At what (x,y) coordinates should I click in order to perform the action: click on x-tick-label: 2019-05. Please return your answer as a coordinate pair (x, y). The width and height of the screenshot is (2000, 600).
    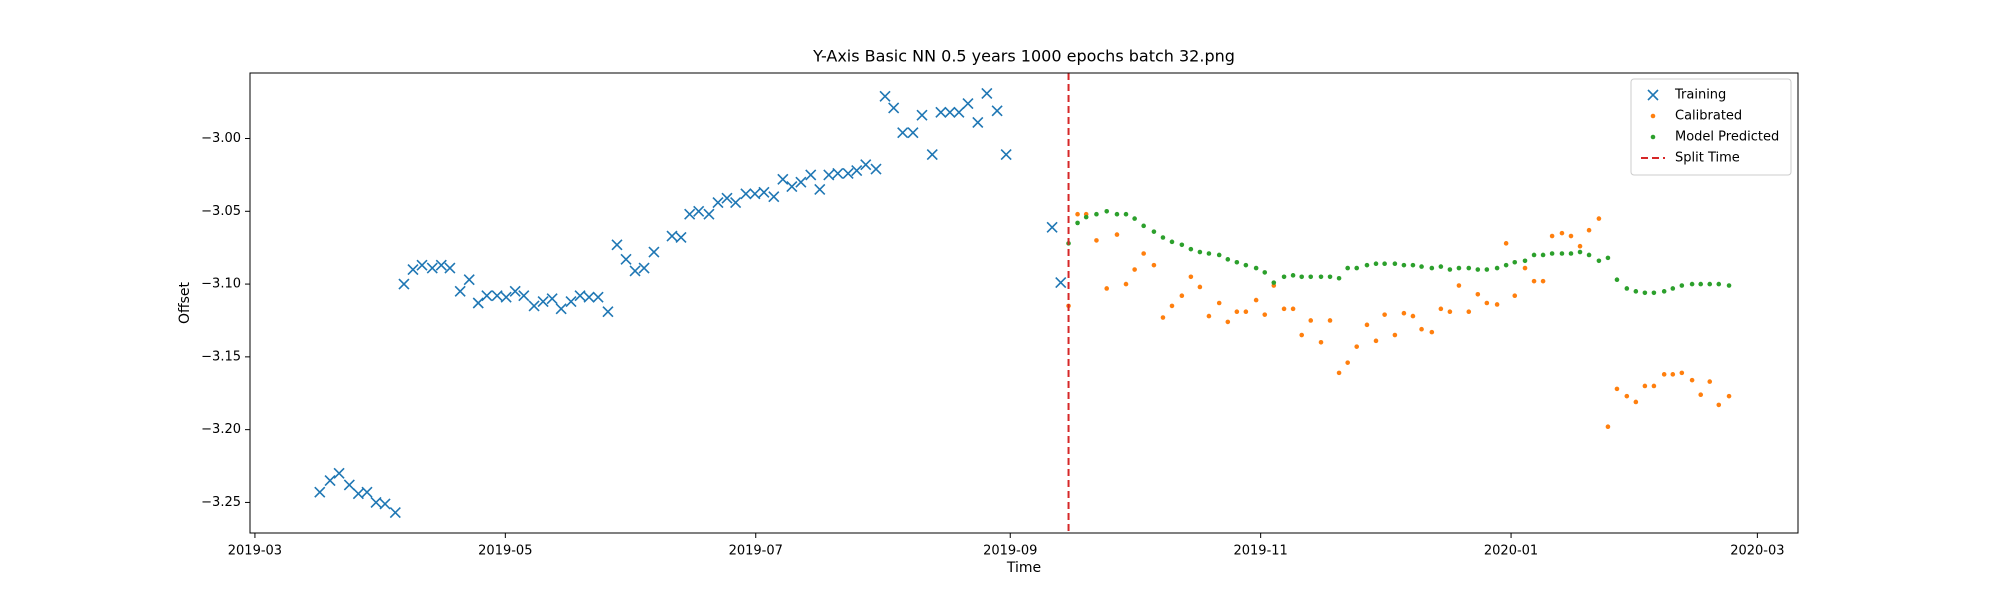
    Looking at the image, I should click on (505, 551).